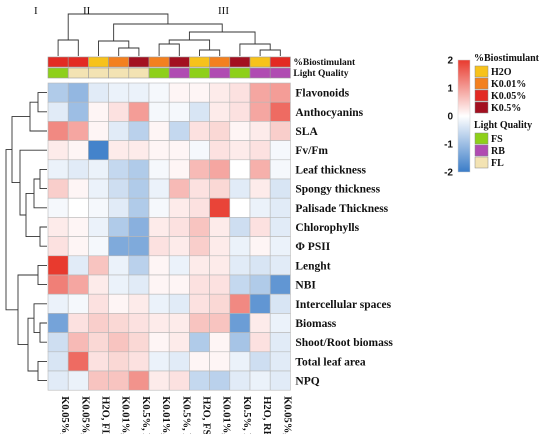 Image resolution: width=550 pixels, height=434 pixels. Describe the element at coordinates (507, 58) in the screenshot. I see `legend-title: %Biostimulant` at that location.